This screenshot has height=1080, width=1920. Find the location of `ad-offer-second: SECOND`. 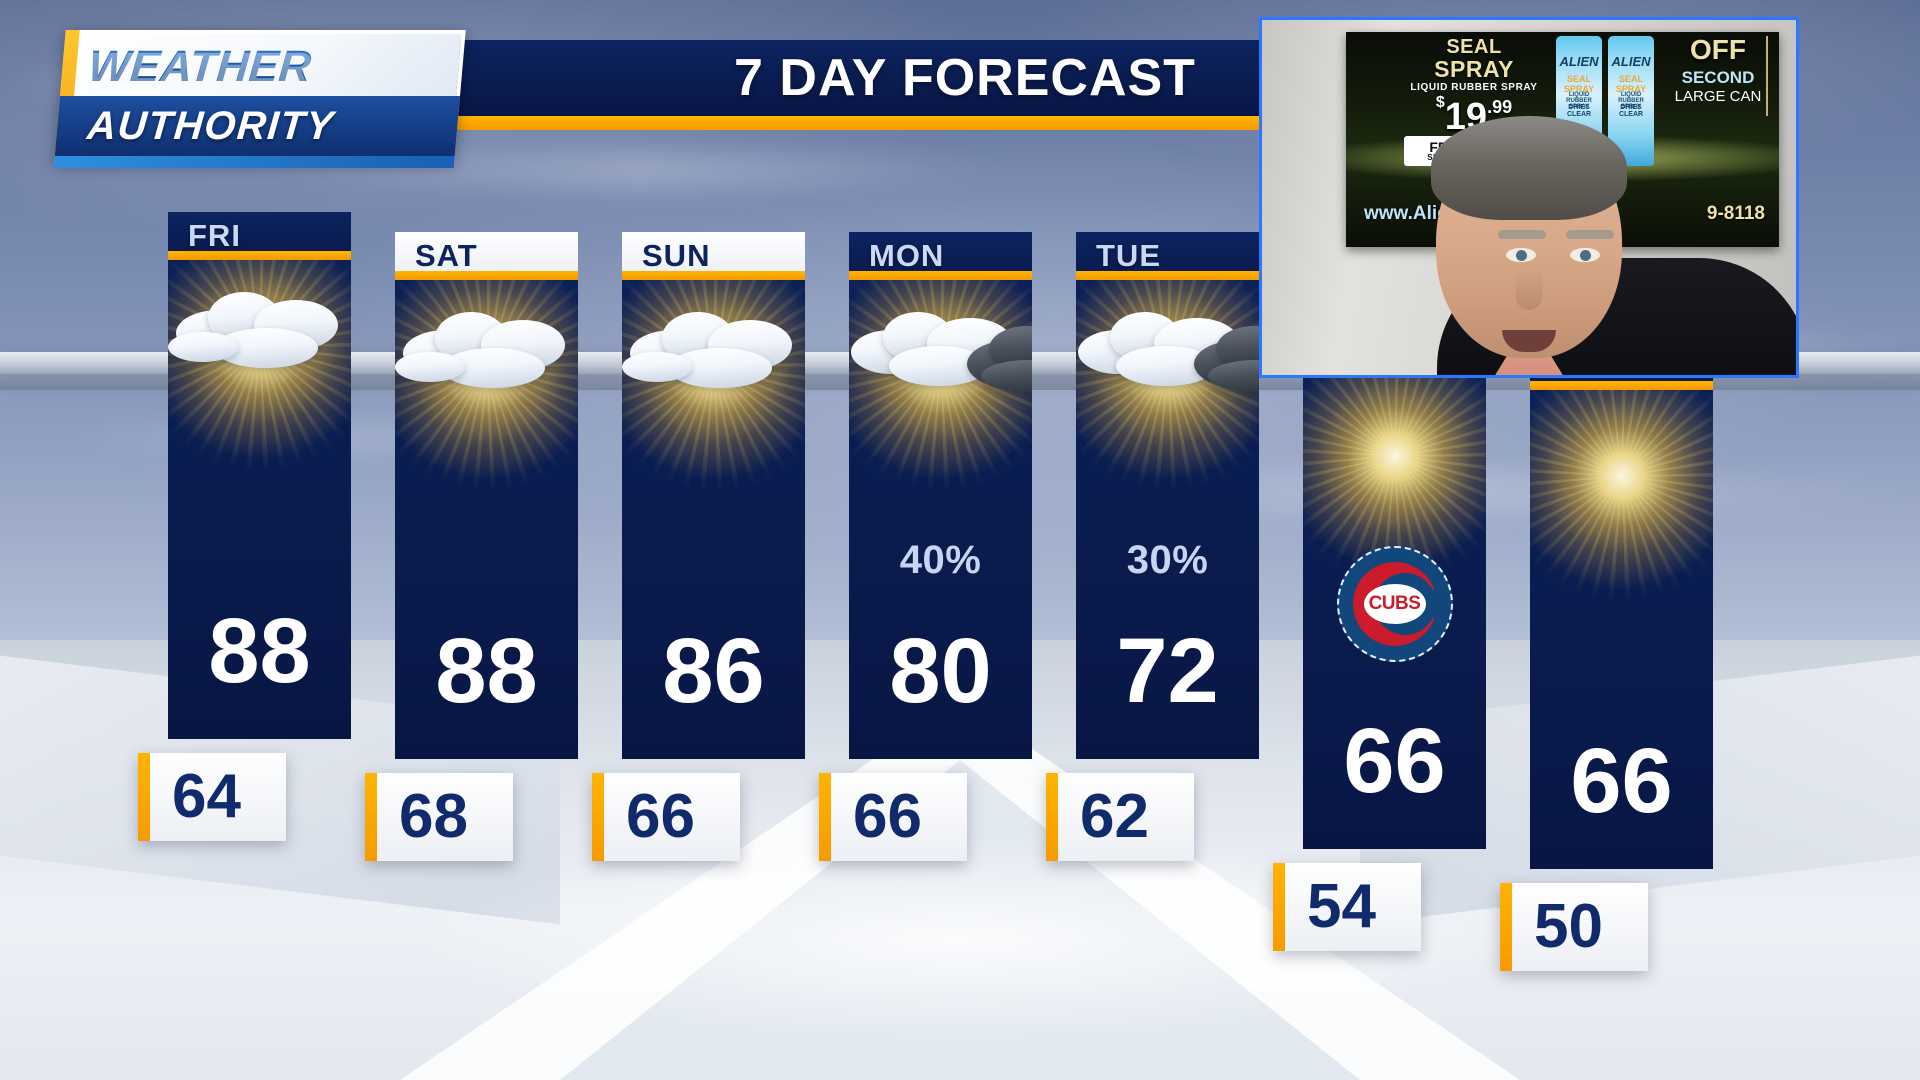

ad-offer-second: SECOND is located at coordinates (1718, 77).